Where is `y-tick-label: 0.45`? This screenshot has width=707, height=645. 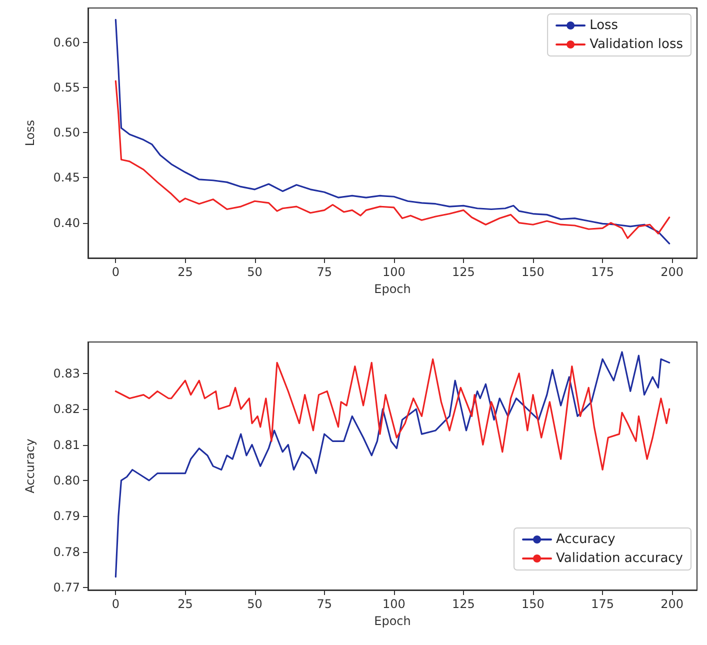 y-tick-label: 0.45 is located at coordinates (66, 177).